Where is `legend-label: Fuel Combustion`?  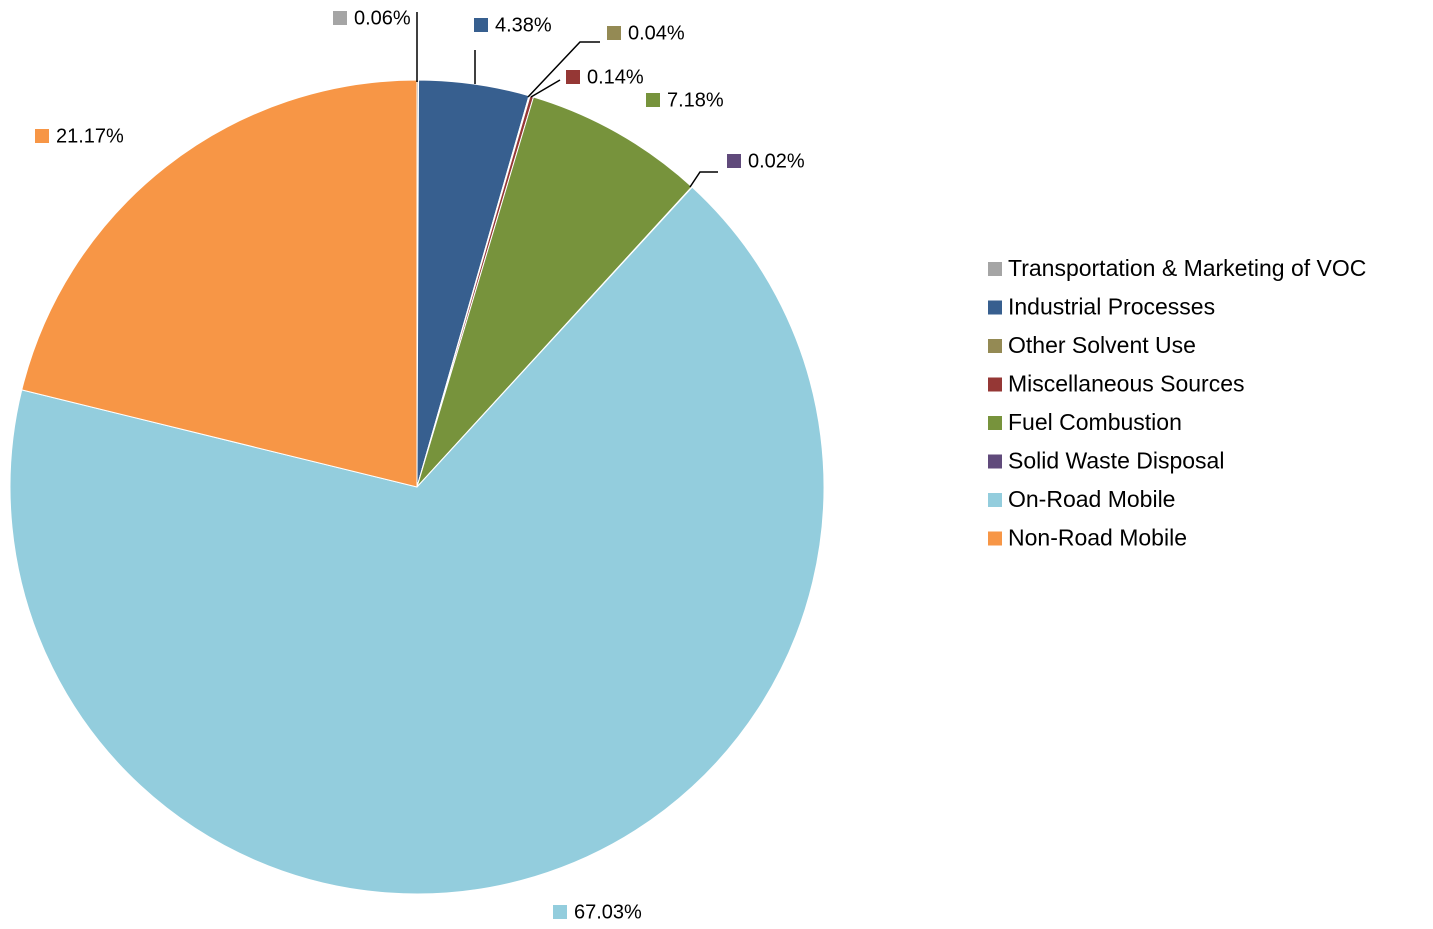 legend-label: Fuel Combustion is located at coordinates (1095, 422).